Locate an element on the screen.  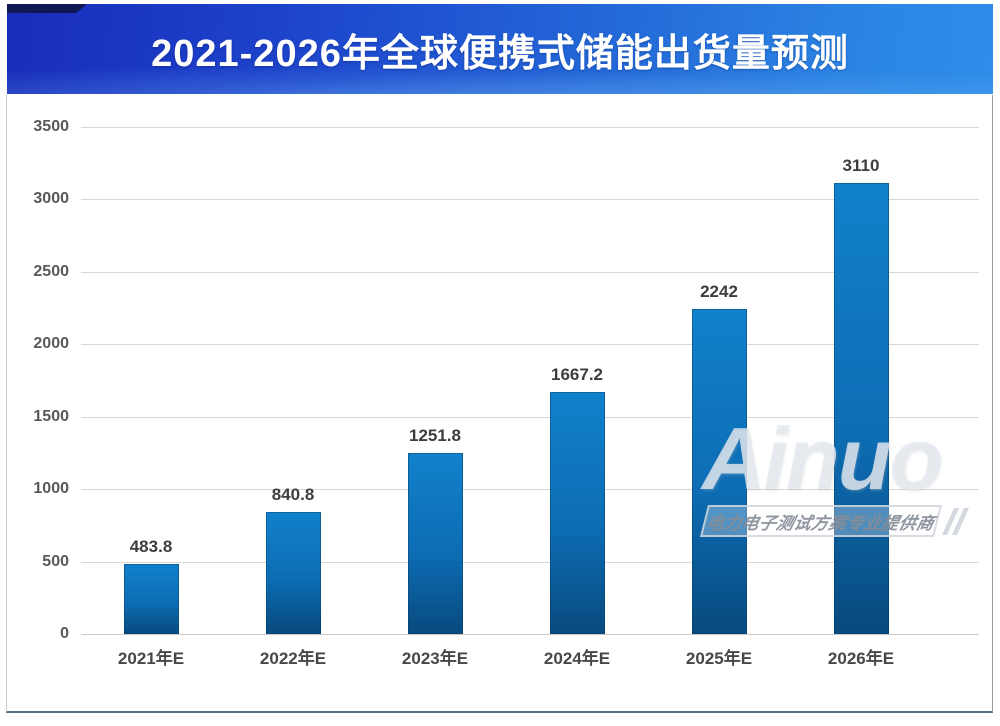
bar-value-label: 3110 is located at coordinates (861, 166).